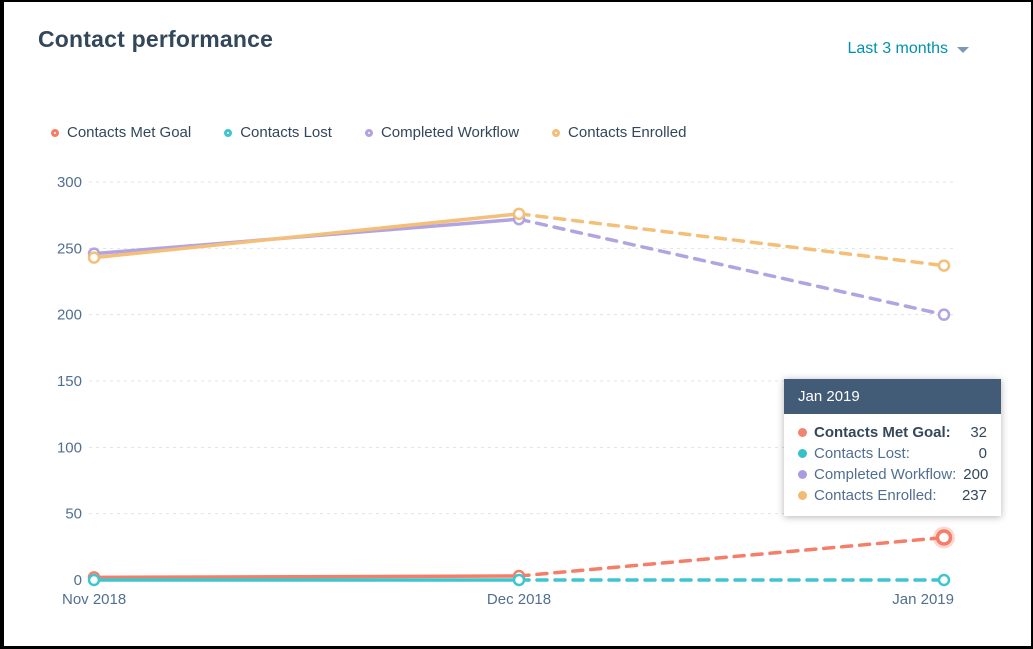  I want to click on x-tick-label: Dec 2018, so click(519, 599).